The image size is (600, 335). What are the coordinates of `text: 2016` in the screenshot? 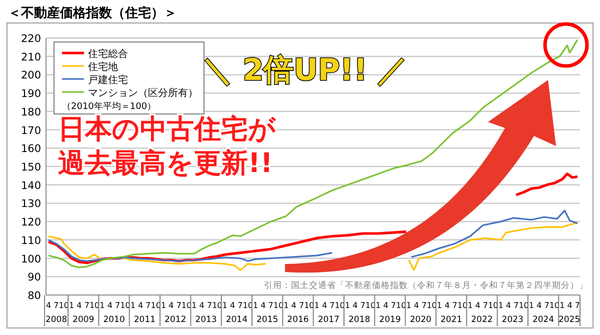 It's located at (298, 320).